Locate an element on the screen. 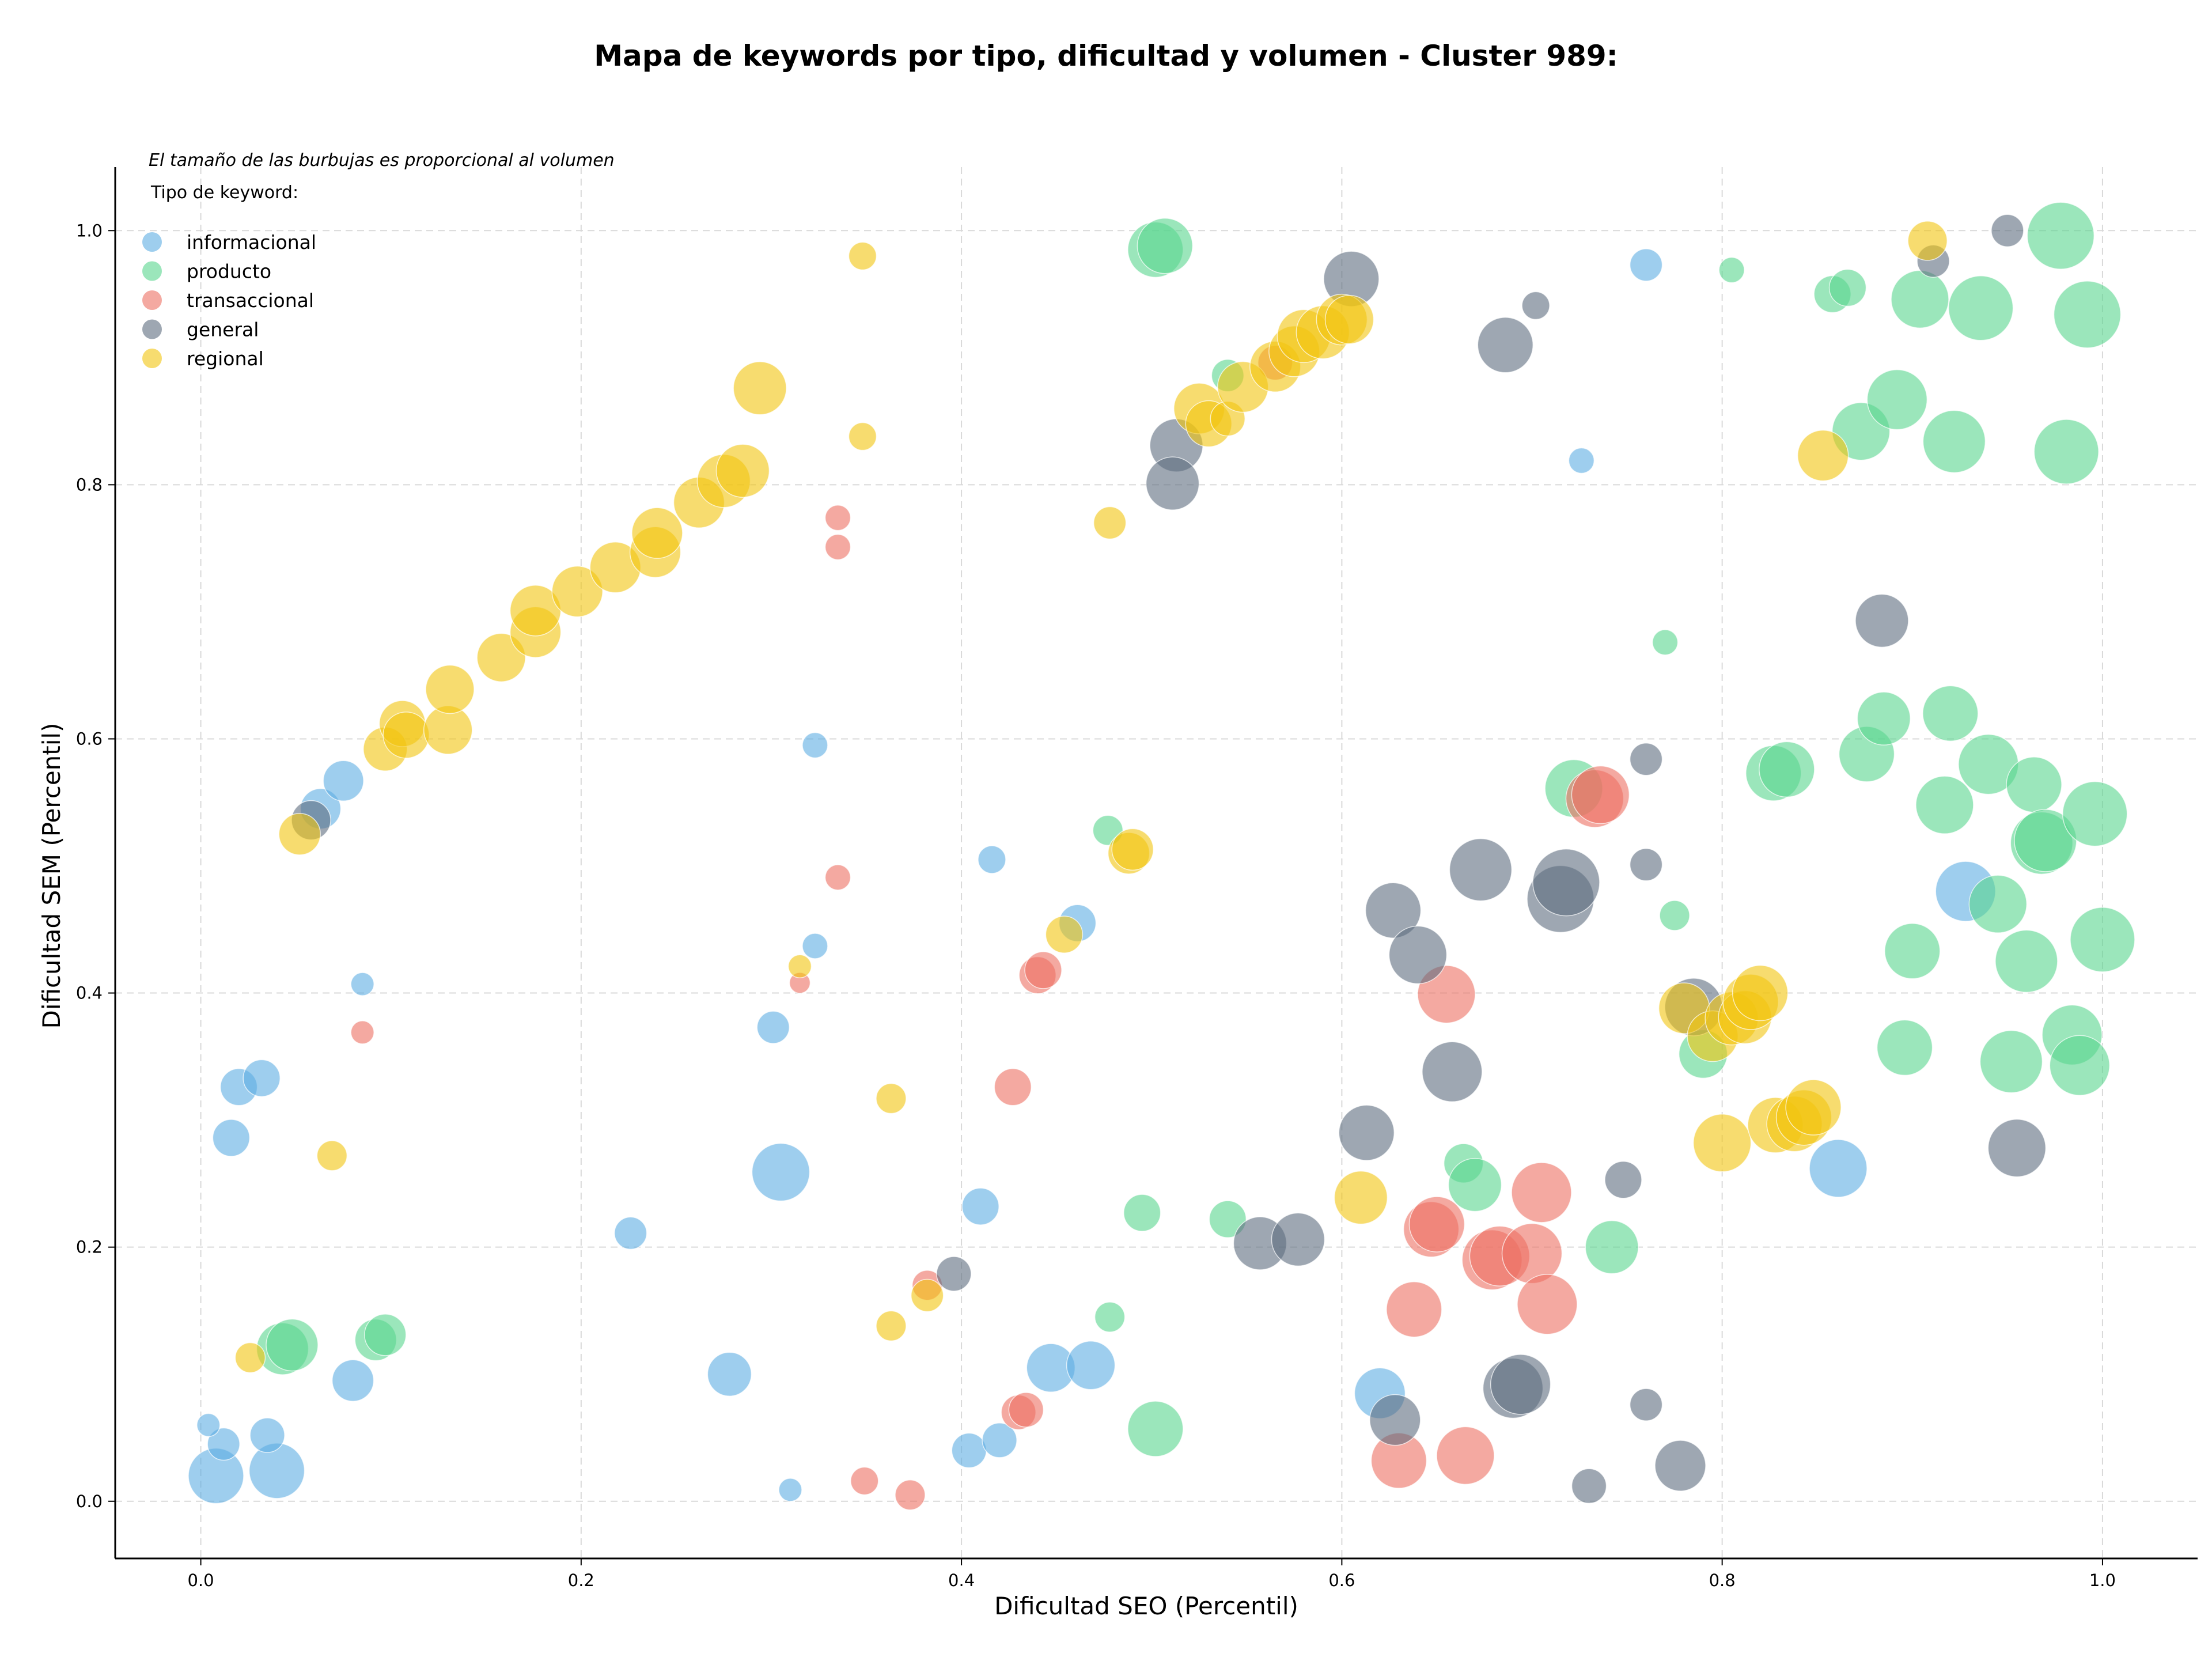  y-tick-label: 0.6 is located at coordinates (89, 738).